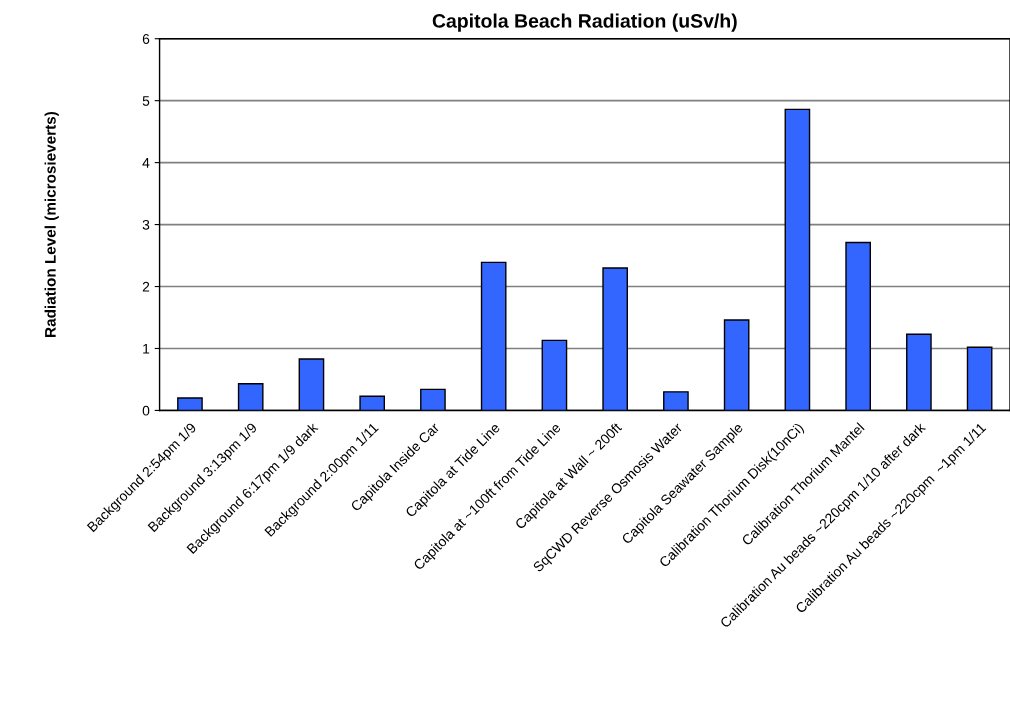 This screenshot has width=1010, height=704. What do you see at coordinates (146, 410) in the screenshot?
I see `y-tick-label: 0` at bounding box center [146, 410].